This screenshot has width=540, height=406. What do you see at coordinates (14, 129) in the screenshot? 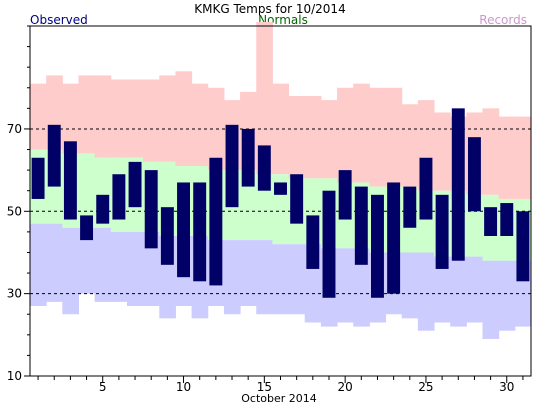
I see `y-tick-label-70: 70` at bounding box center [14, 129].